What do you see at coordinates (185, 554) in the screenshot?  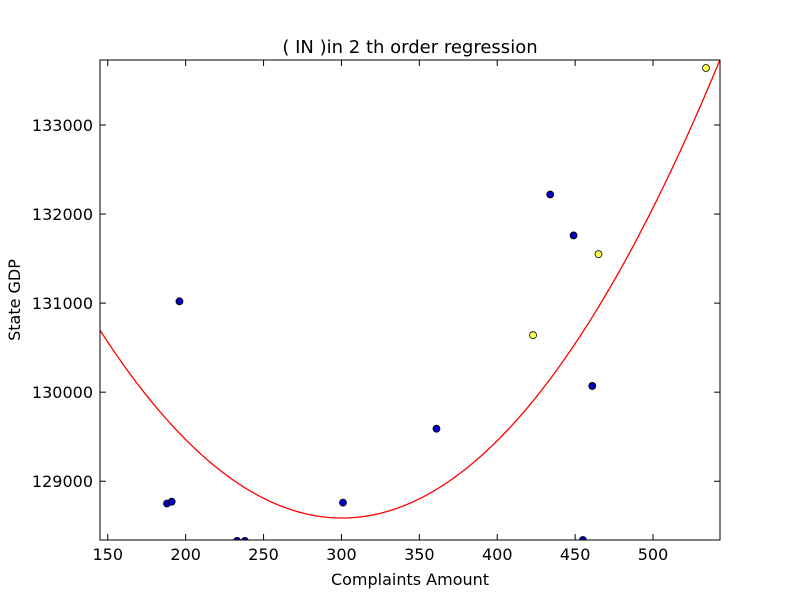 I see `x-tick-label: 200` at bounding box center [185, 554].